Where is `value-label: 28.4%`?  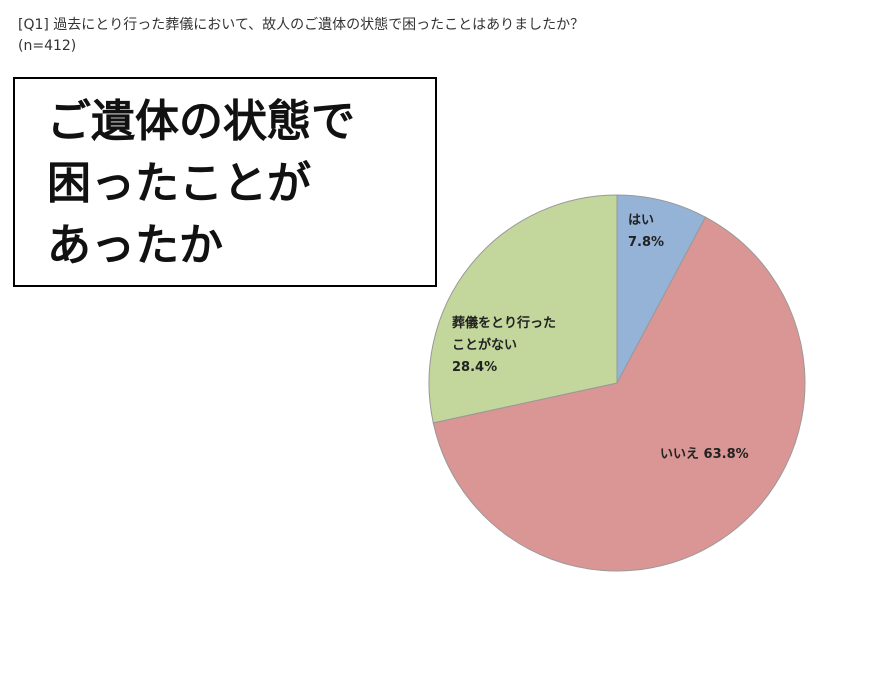 value-label: 28.4% is located at coordinates (475, 367).